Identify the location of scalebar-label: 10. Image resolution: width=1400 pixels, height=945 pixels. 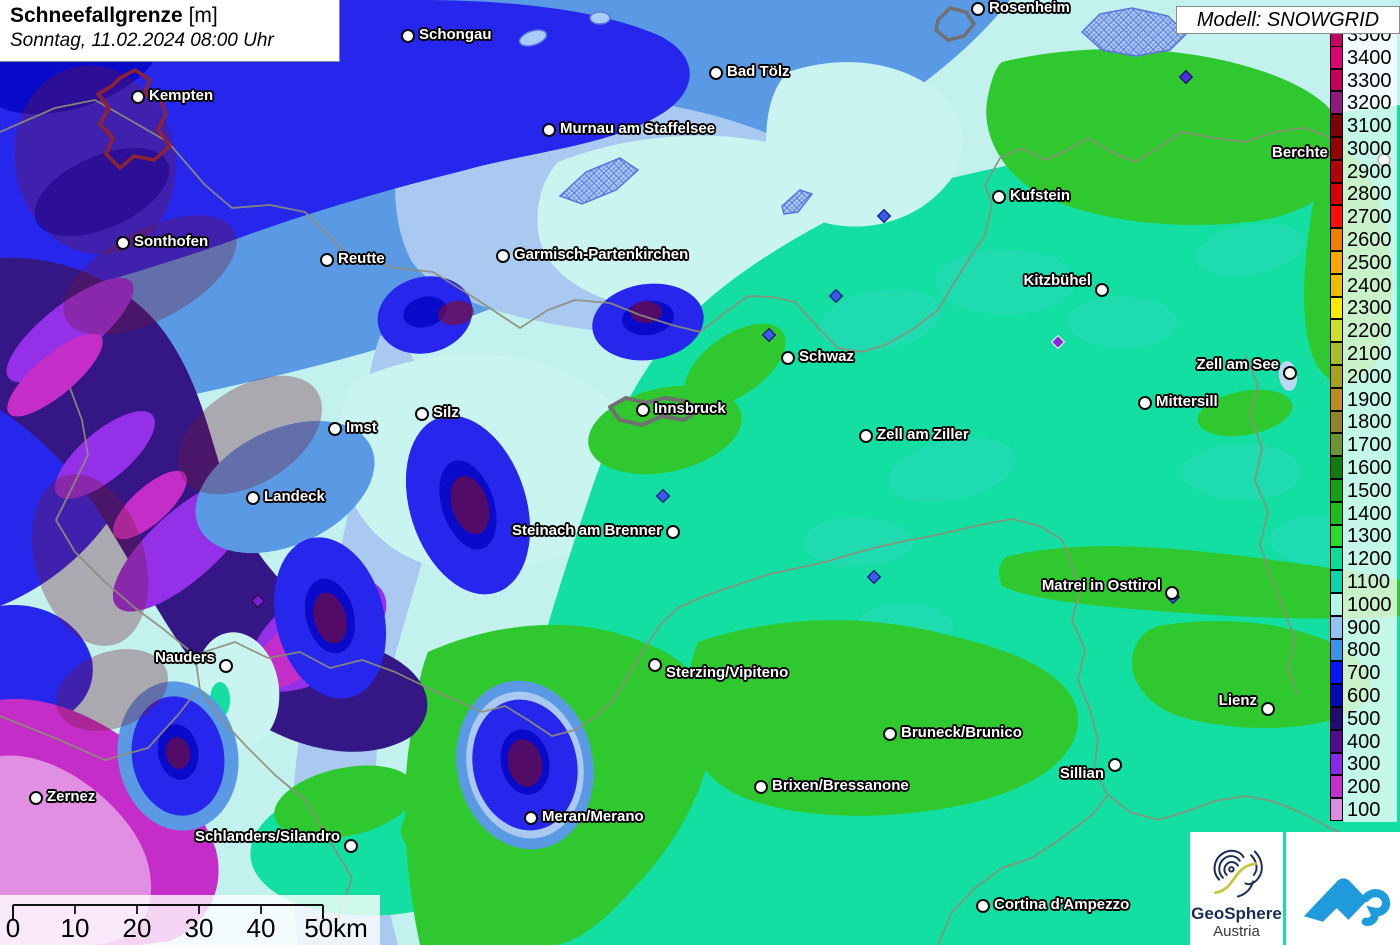
(75, 928).